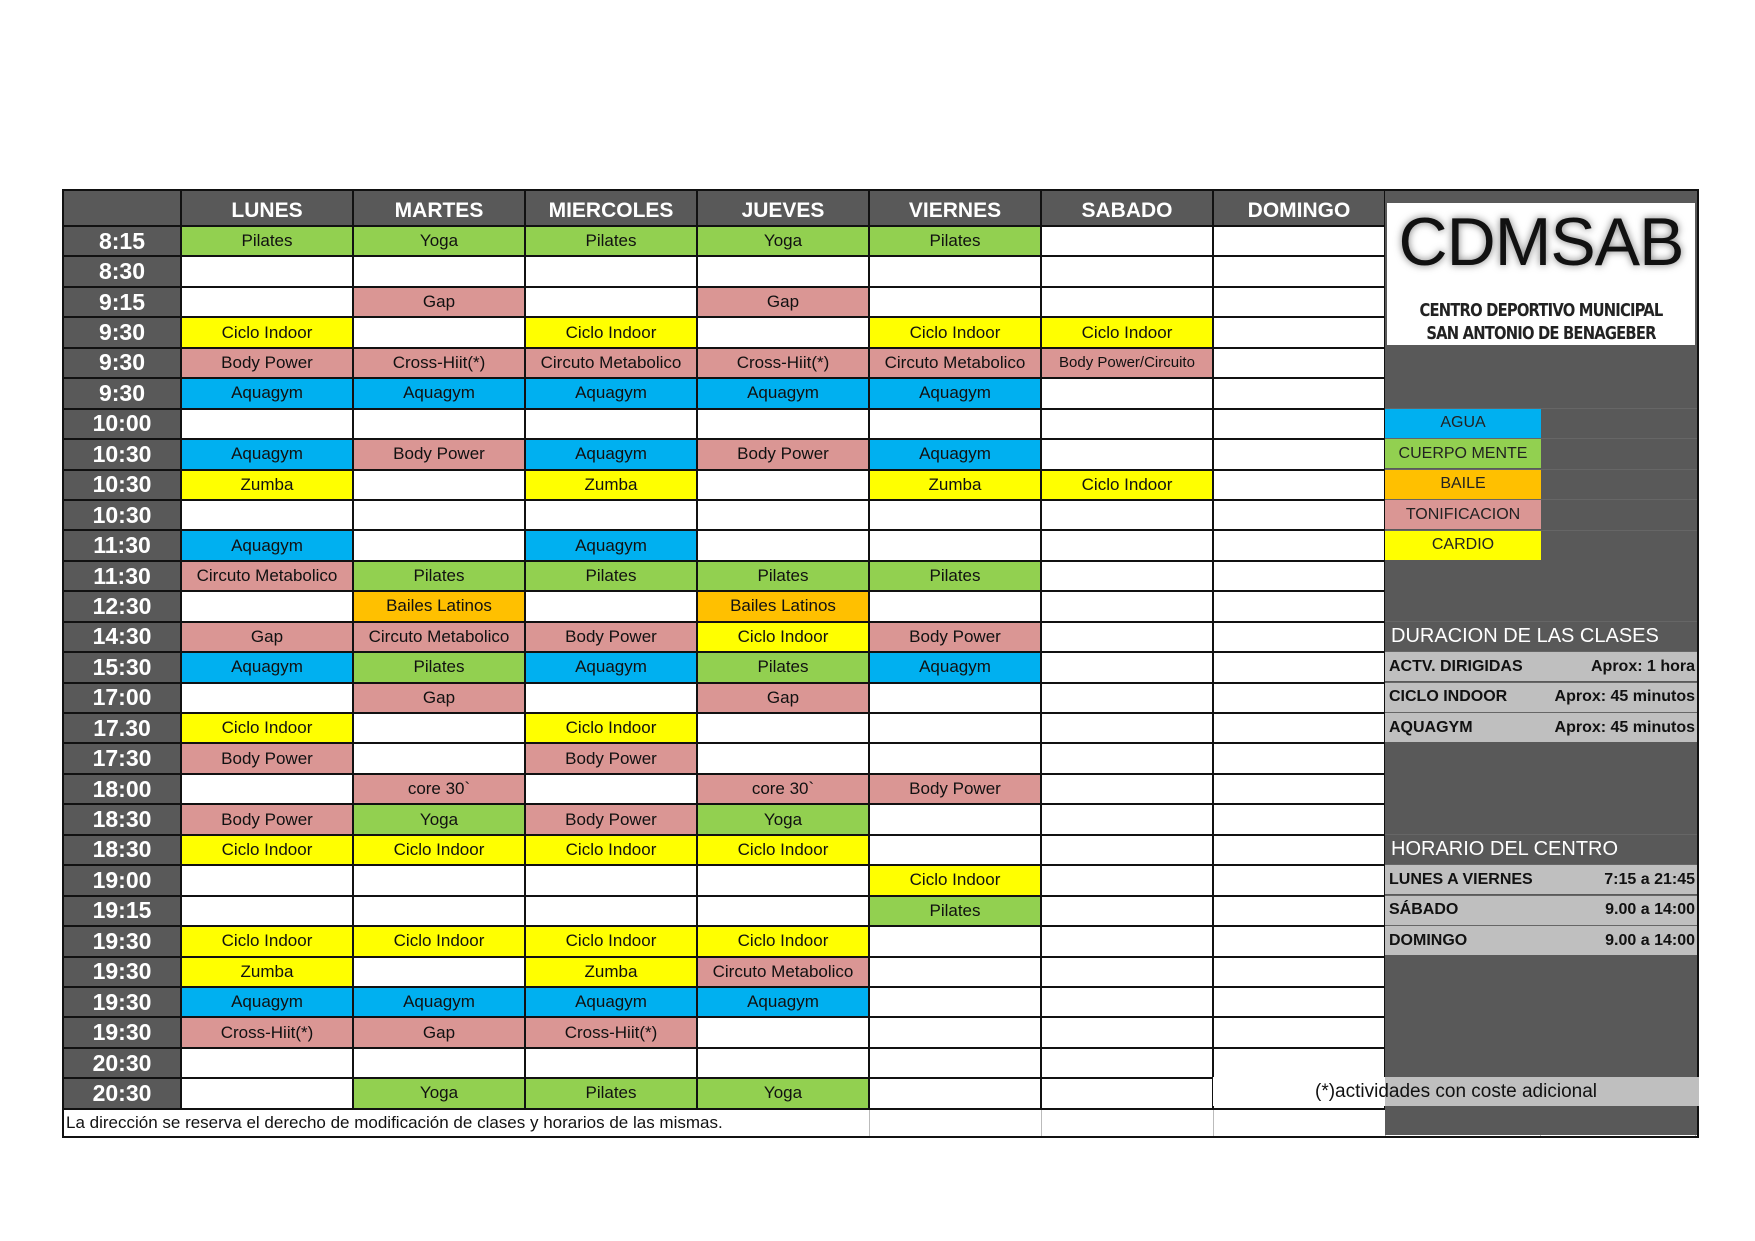 The height and width of the screenshot is (1241, 1755). I want to click on hours-label: DOMINGO, so click(1428, 940).